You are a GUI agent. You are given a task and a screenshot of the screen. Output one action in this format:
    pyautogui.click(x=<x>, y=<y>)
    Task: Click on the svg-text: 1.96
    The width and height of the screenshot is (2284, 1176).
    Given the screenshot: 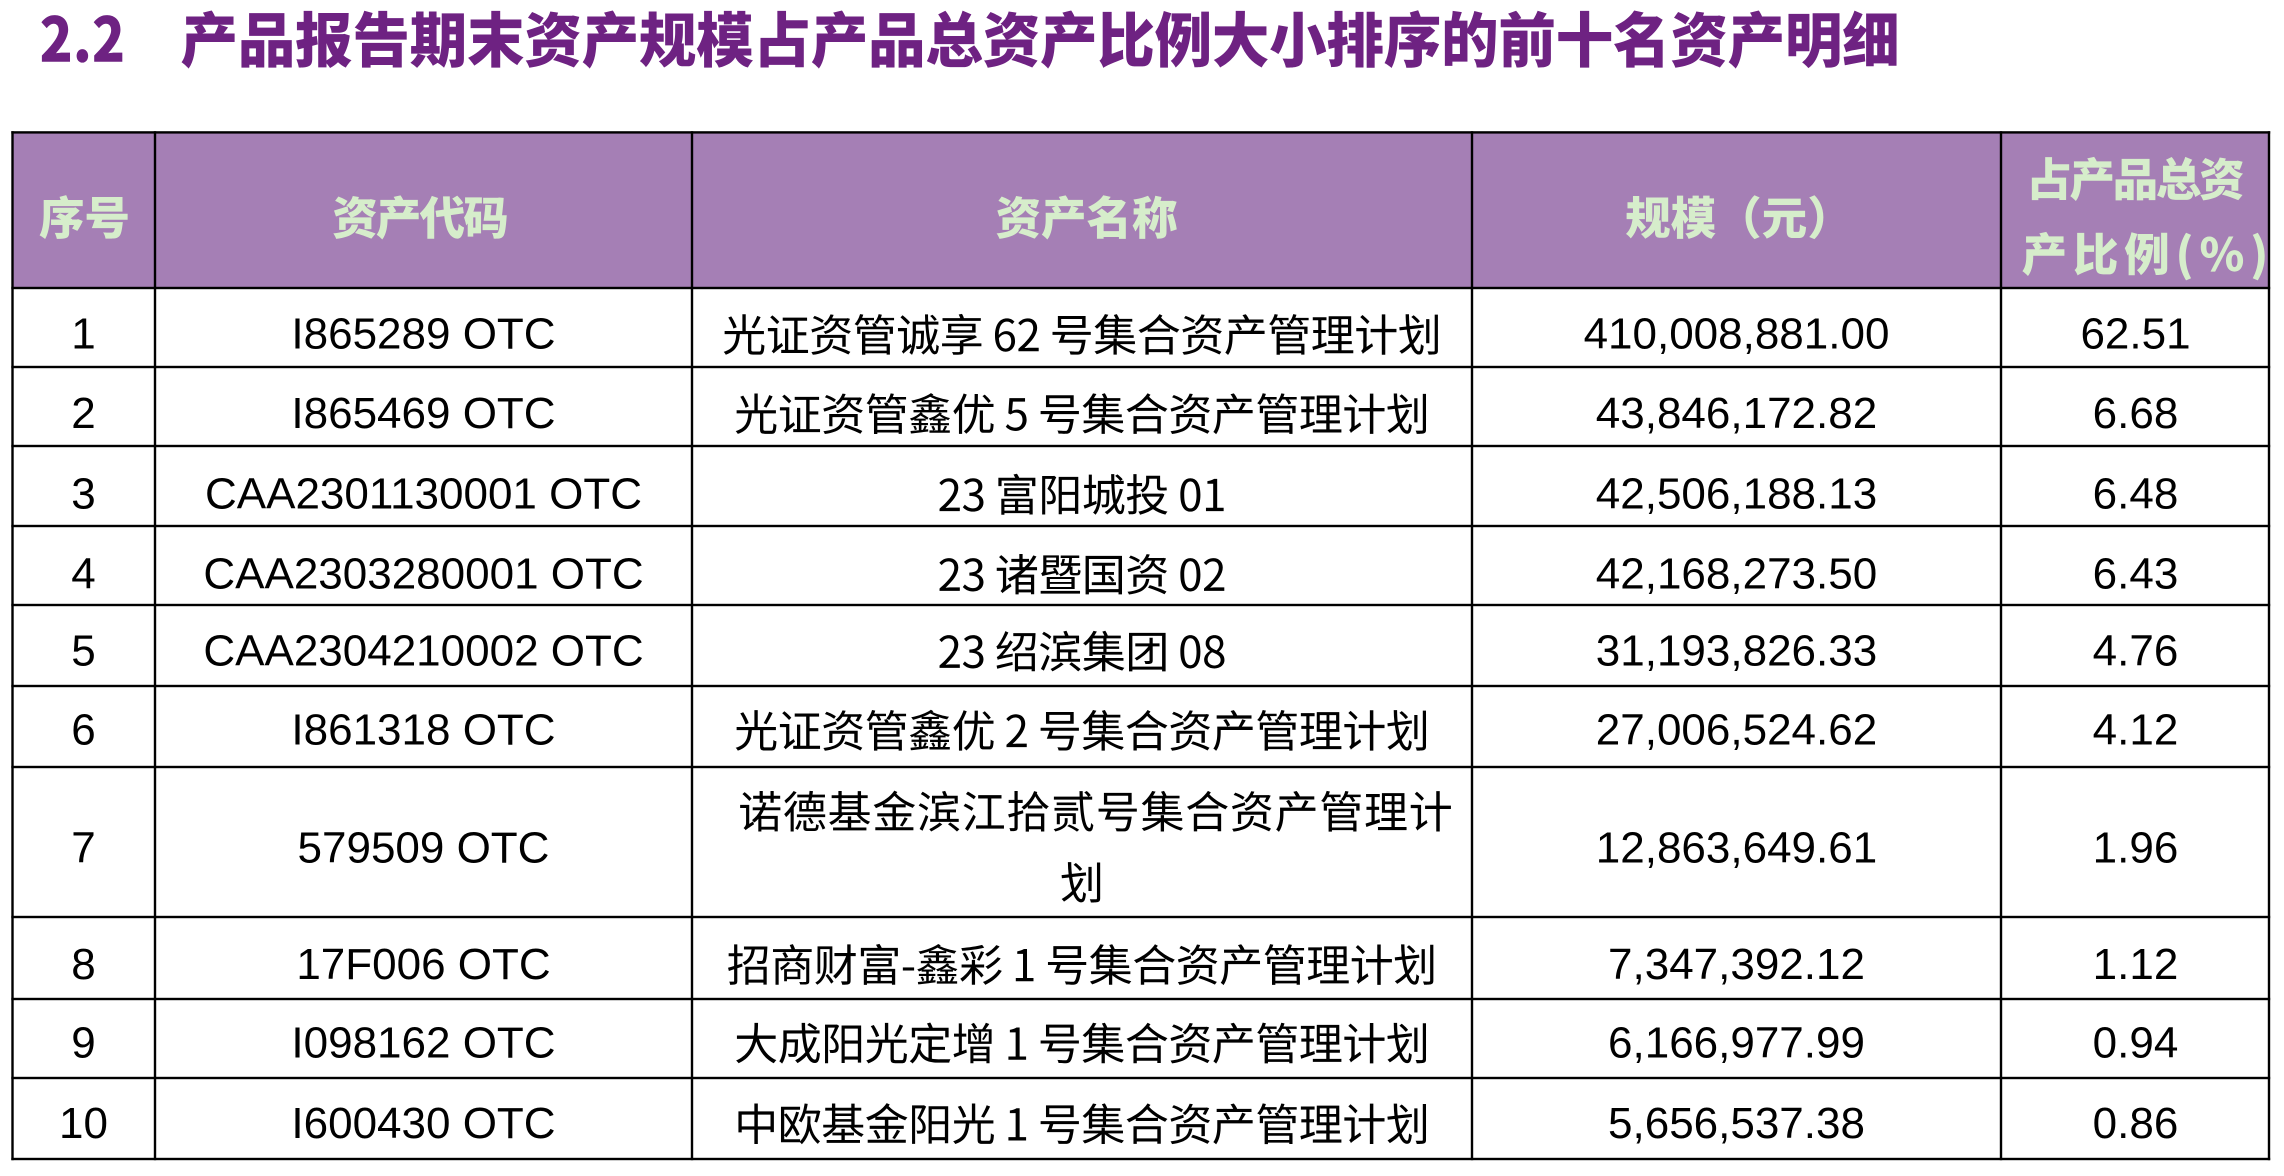 What is the action you would take?
    pyautogui.click(x=2136, y=848)
    